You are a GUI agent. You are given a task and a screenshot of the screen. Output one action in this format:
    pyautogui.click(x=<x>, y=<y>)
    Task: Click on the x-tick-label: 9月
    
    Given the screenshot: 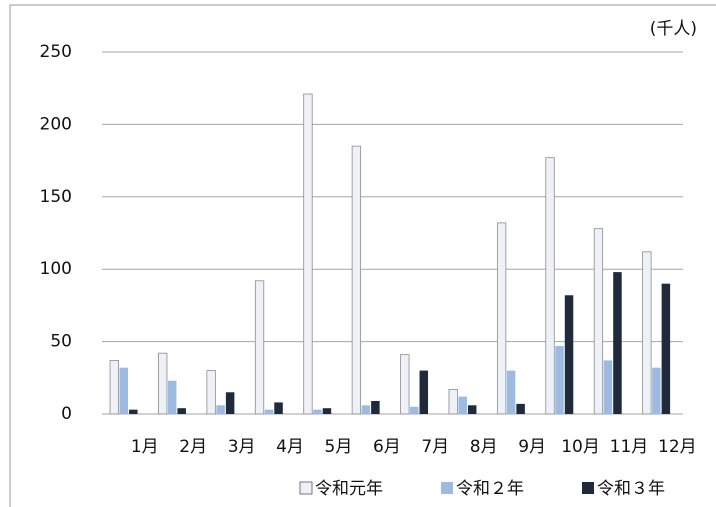 What is the action you would take?
    pyautogui.click(x=532, y=447)
    